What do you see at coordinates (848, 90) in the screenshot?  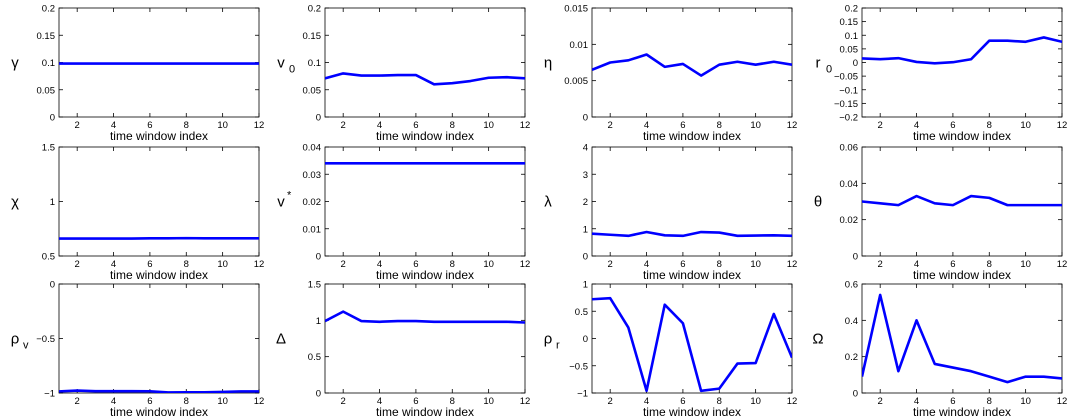 I see `y-tick-label: −0.1` at bounding box center [848, 90].